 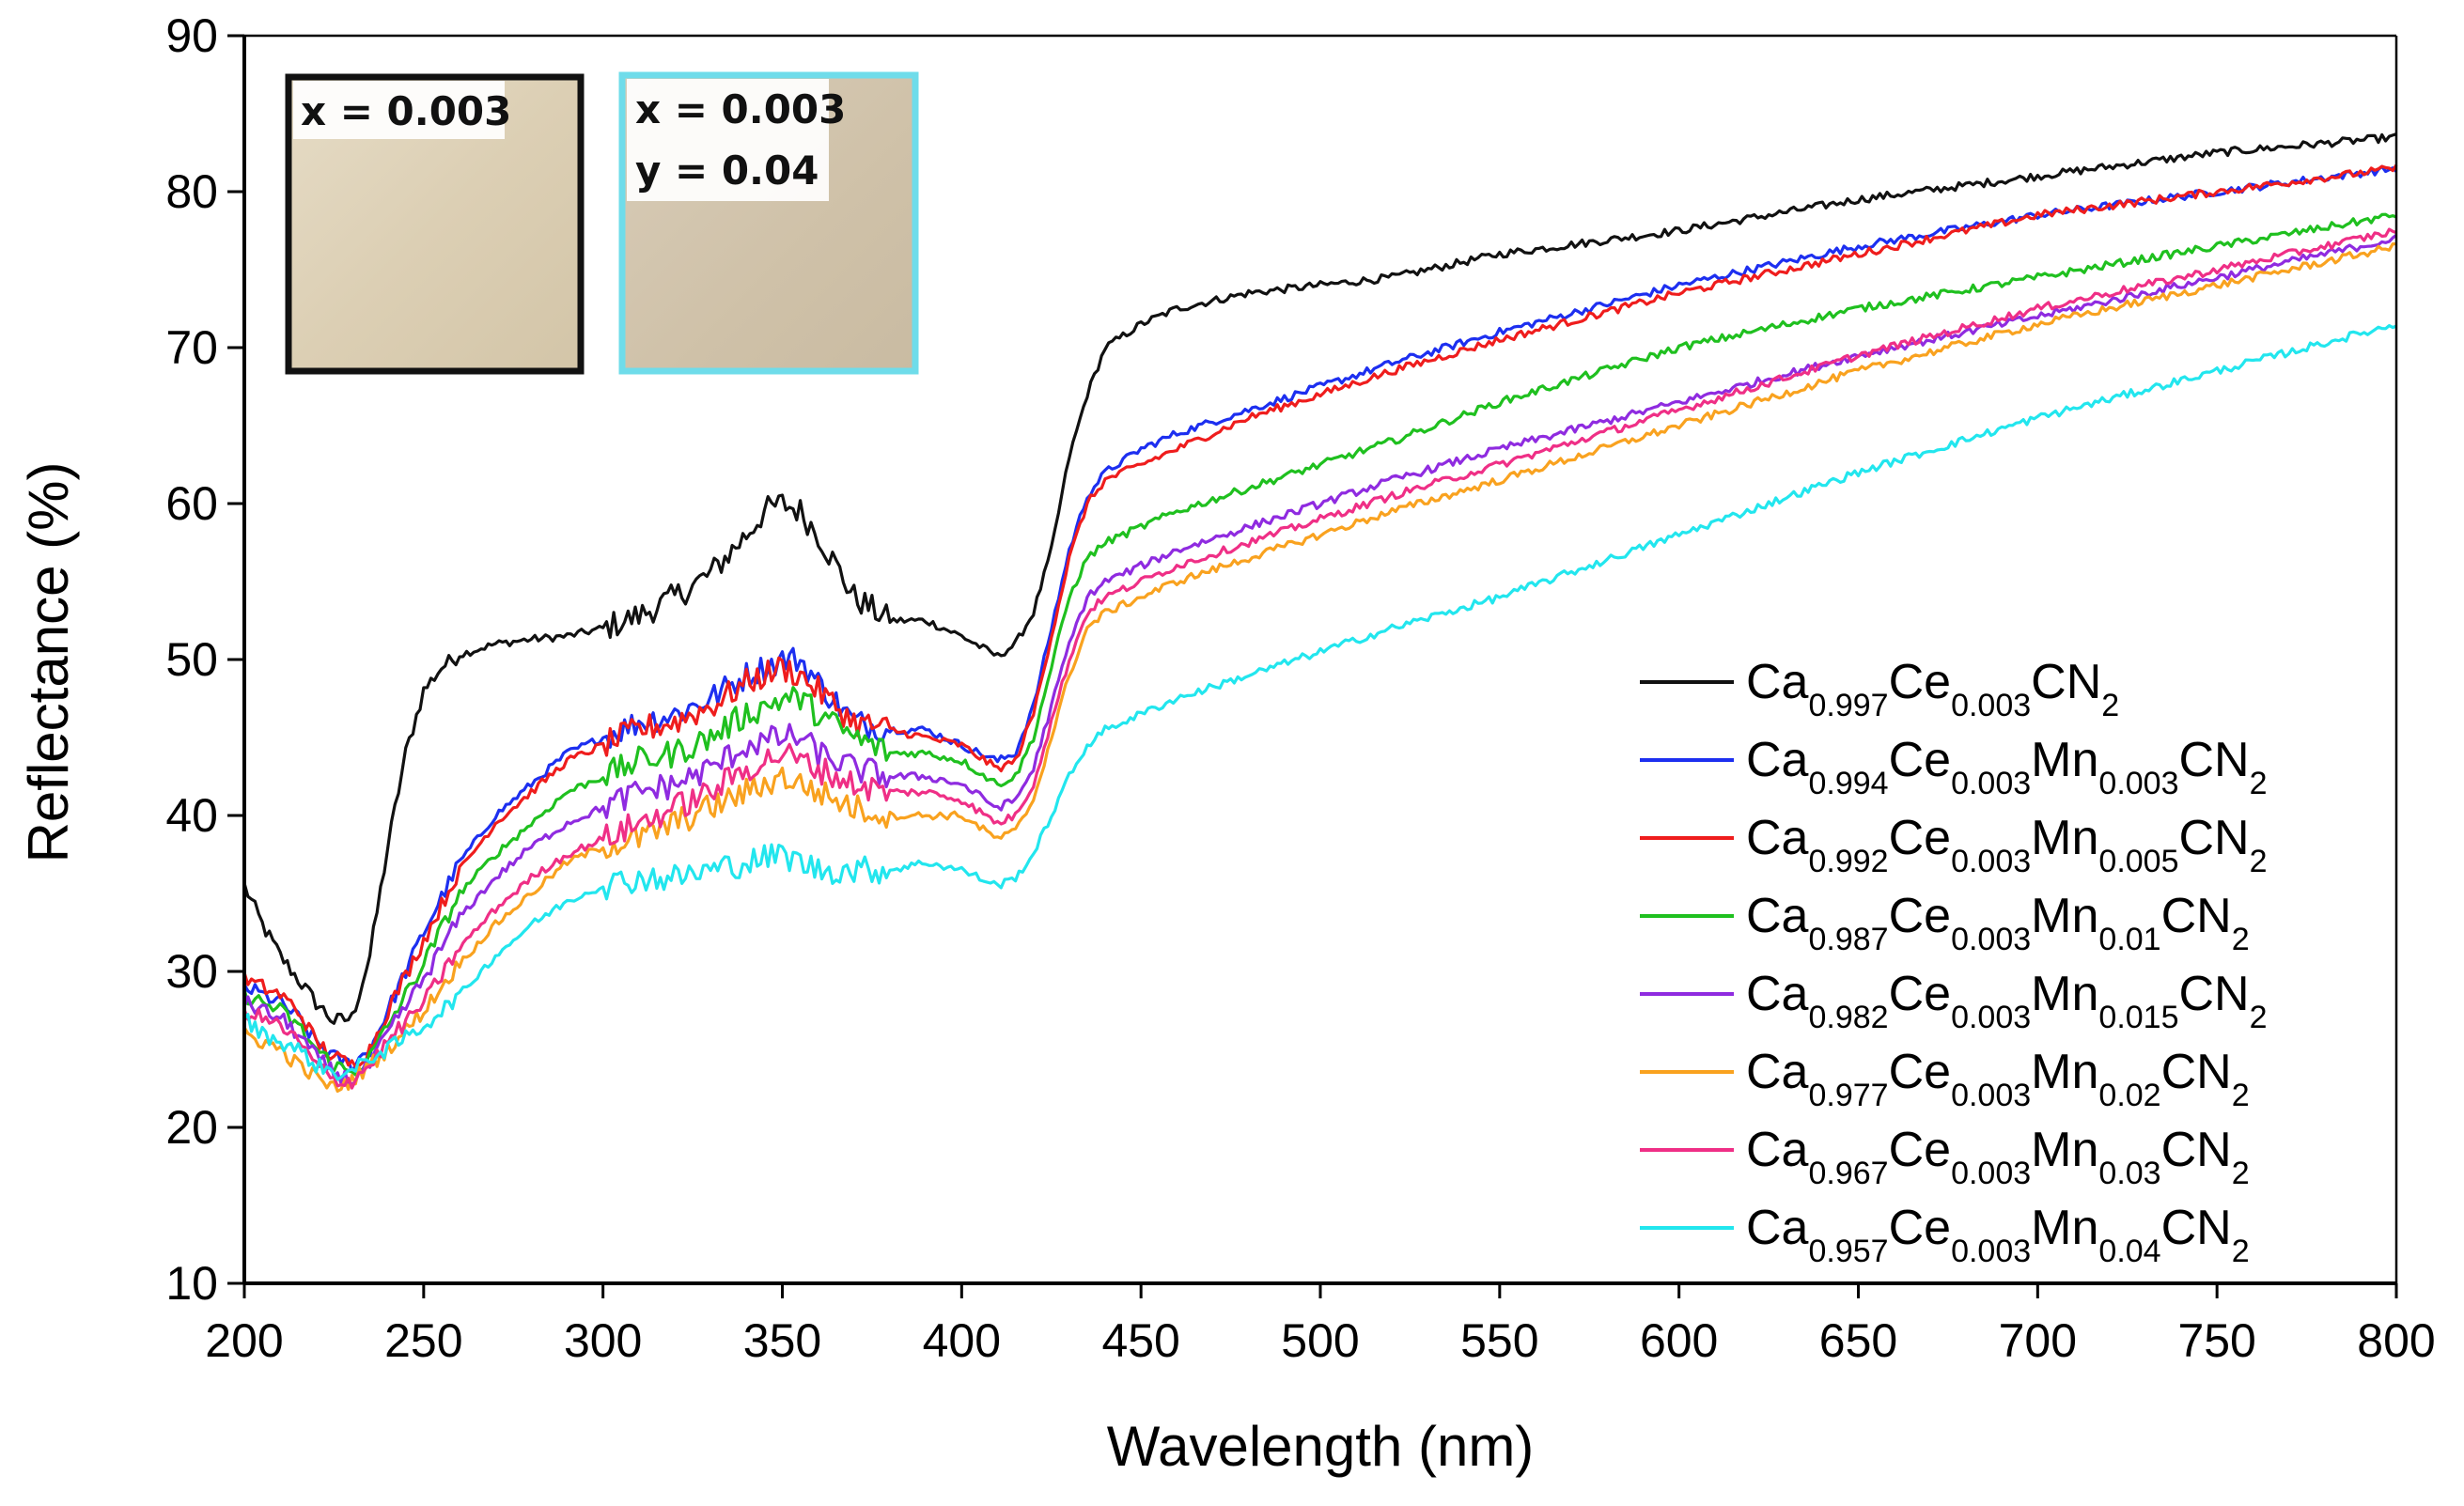 I want to click on x-tick-label: 350, so click(x=782, y=1340).